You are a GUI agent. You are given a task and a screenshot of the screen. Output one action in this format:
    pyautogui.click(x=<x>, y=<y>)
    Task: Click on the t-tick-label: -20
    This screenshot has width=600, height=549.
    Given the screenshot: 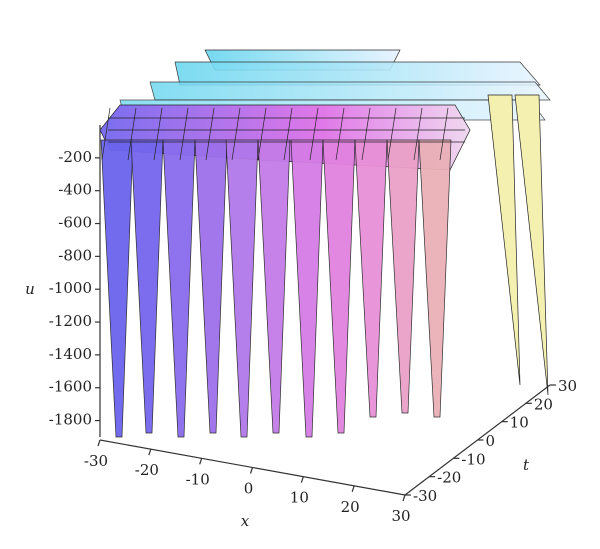 What is the action you would take?
    pyautogui.click(x=449, y=478)
    